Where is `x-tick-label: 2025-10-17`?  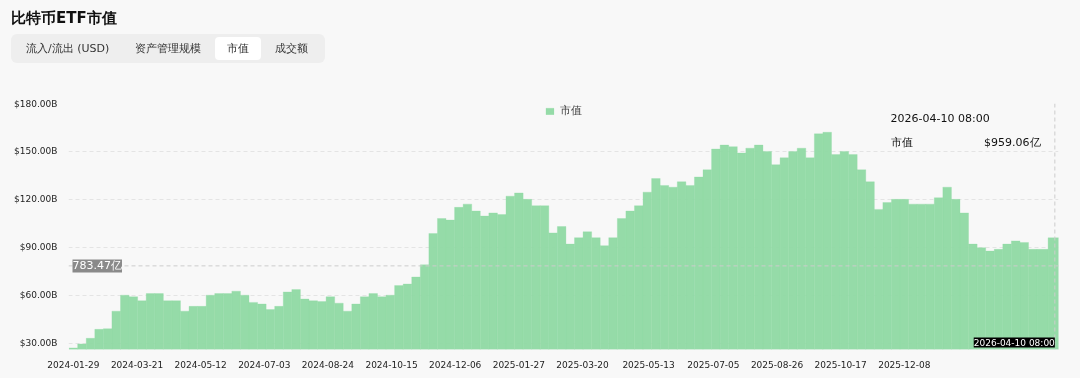 x-tick-label: 2025-10-17 is located at coordinates (840, 364).